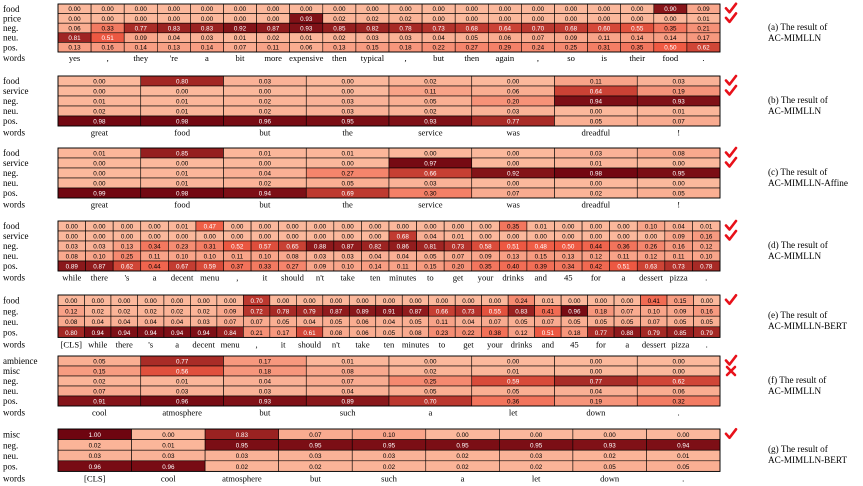 The height and width of the screenshot is (486, 863). What do you see at coordinates (596, 247) in the screenshot?
I see `cell-value-label: 0.44` at bounding box center [596, 247].